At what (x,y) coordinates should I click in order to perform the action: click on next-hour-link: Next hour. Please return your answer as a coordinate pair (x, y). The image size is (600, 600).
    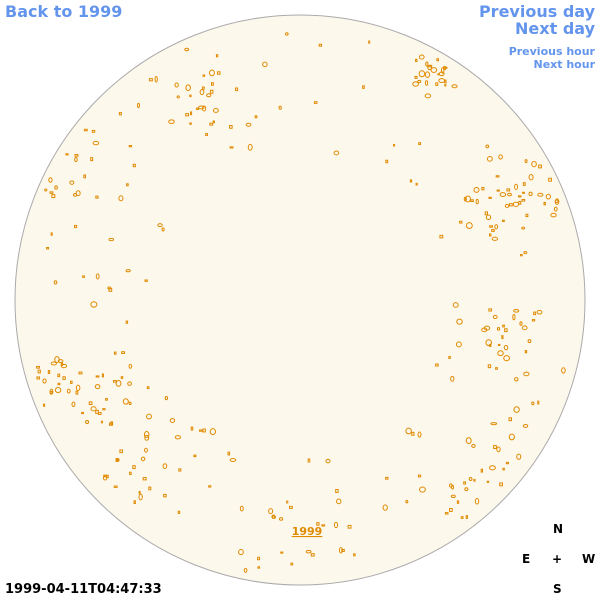
    Looking at the image, I should click on (564, 64).